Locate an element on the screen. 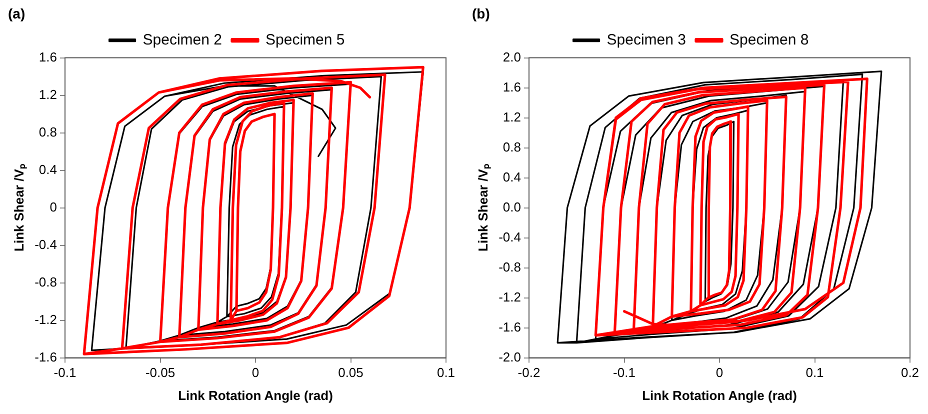 The image size is (928, 414). y-tick-label: 2.0 is located at coordinates (511, 56).